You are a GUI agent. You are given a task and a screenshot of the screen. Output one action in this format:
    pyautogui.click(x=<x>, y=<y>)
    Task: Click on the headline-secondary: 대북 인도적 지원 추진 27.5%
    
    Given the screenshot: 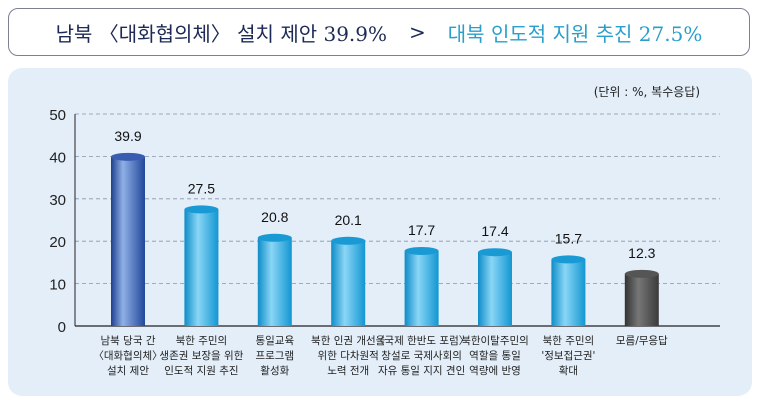 What is the action you would take?
    pyautogui.click(x=575, y=33)
    